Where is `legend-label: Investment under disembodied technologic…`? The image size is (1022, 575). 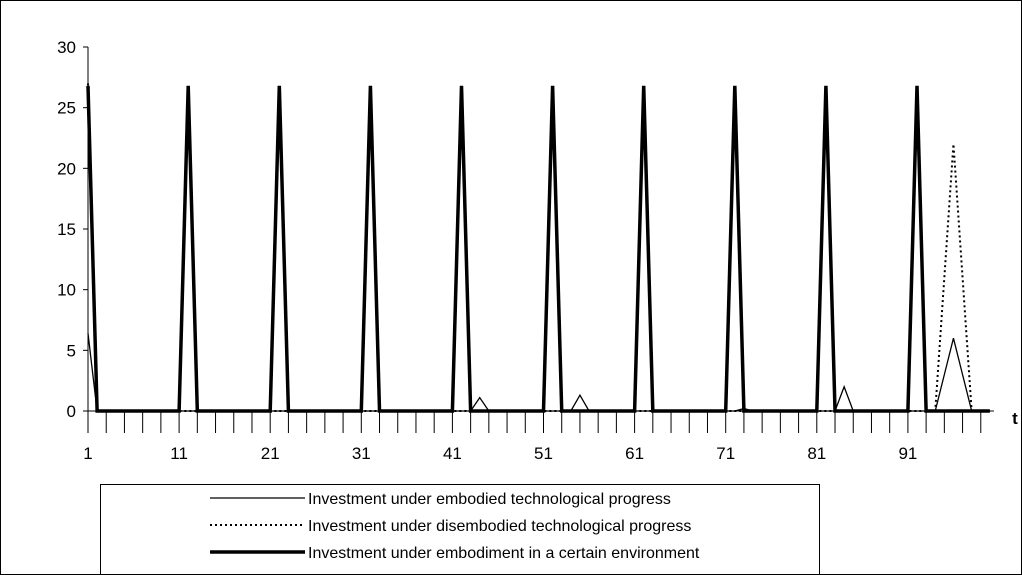 legend-label: Investment under disembodied technologic… is located at coordinates (499, 526).